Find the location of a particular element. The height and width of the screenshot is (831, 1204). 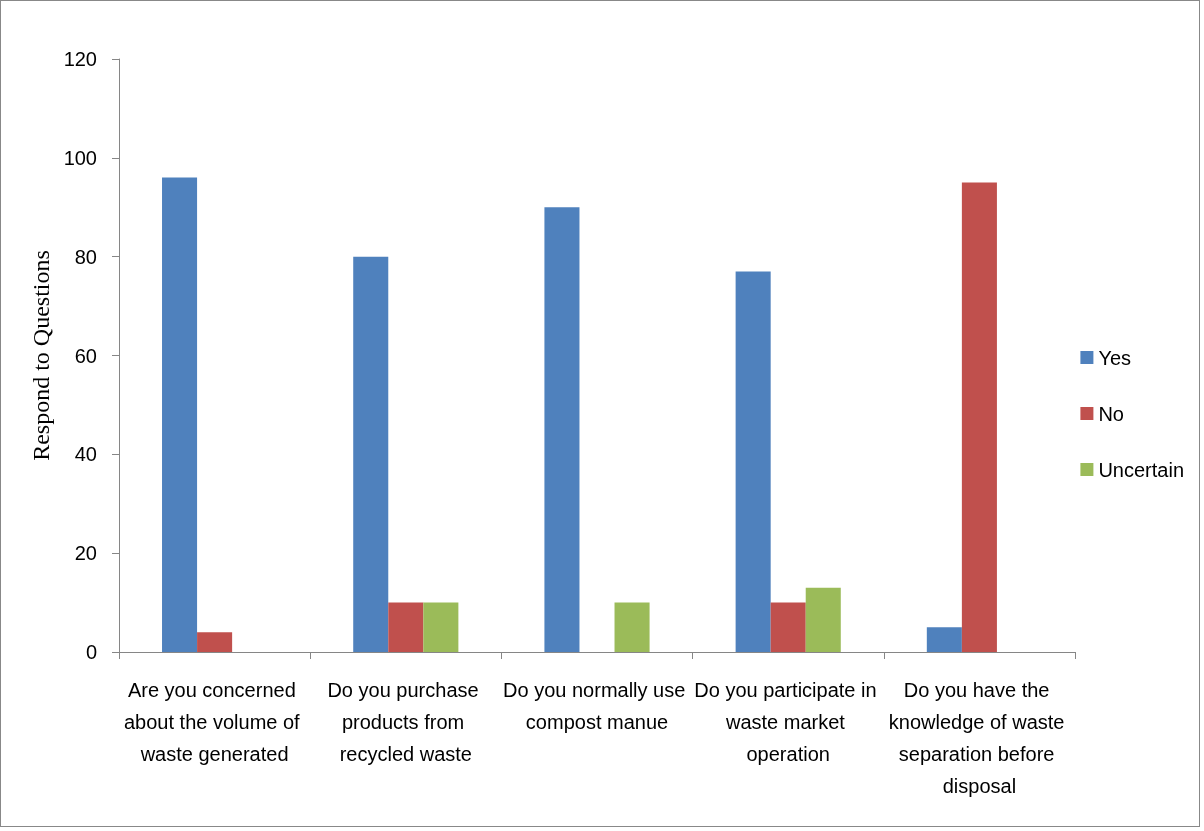

y-tick-label: 120 is located at coordinates (80, 59).